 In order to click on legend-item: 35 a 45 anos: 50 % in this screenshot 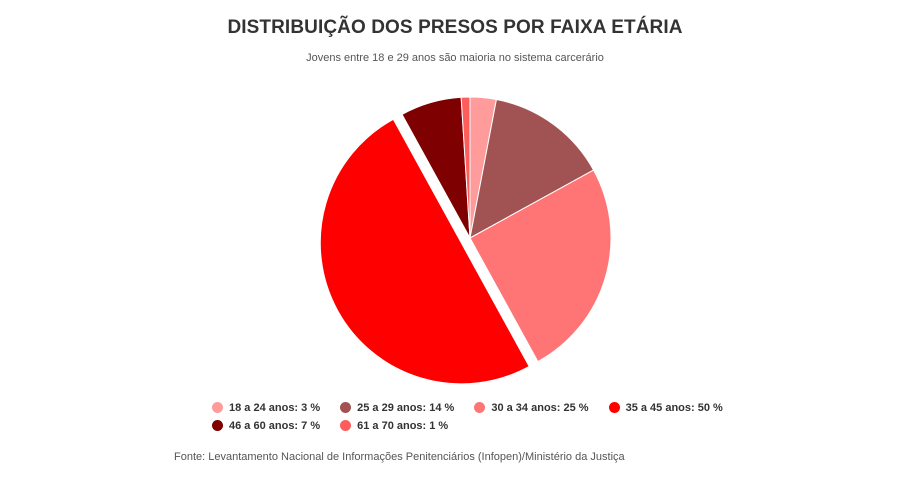, I will do `click(665, 407)`.